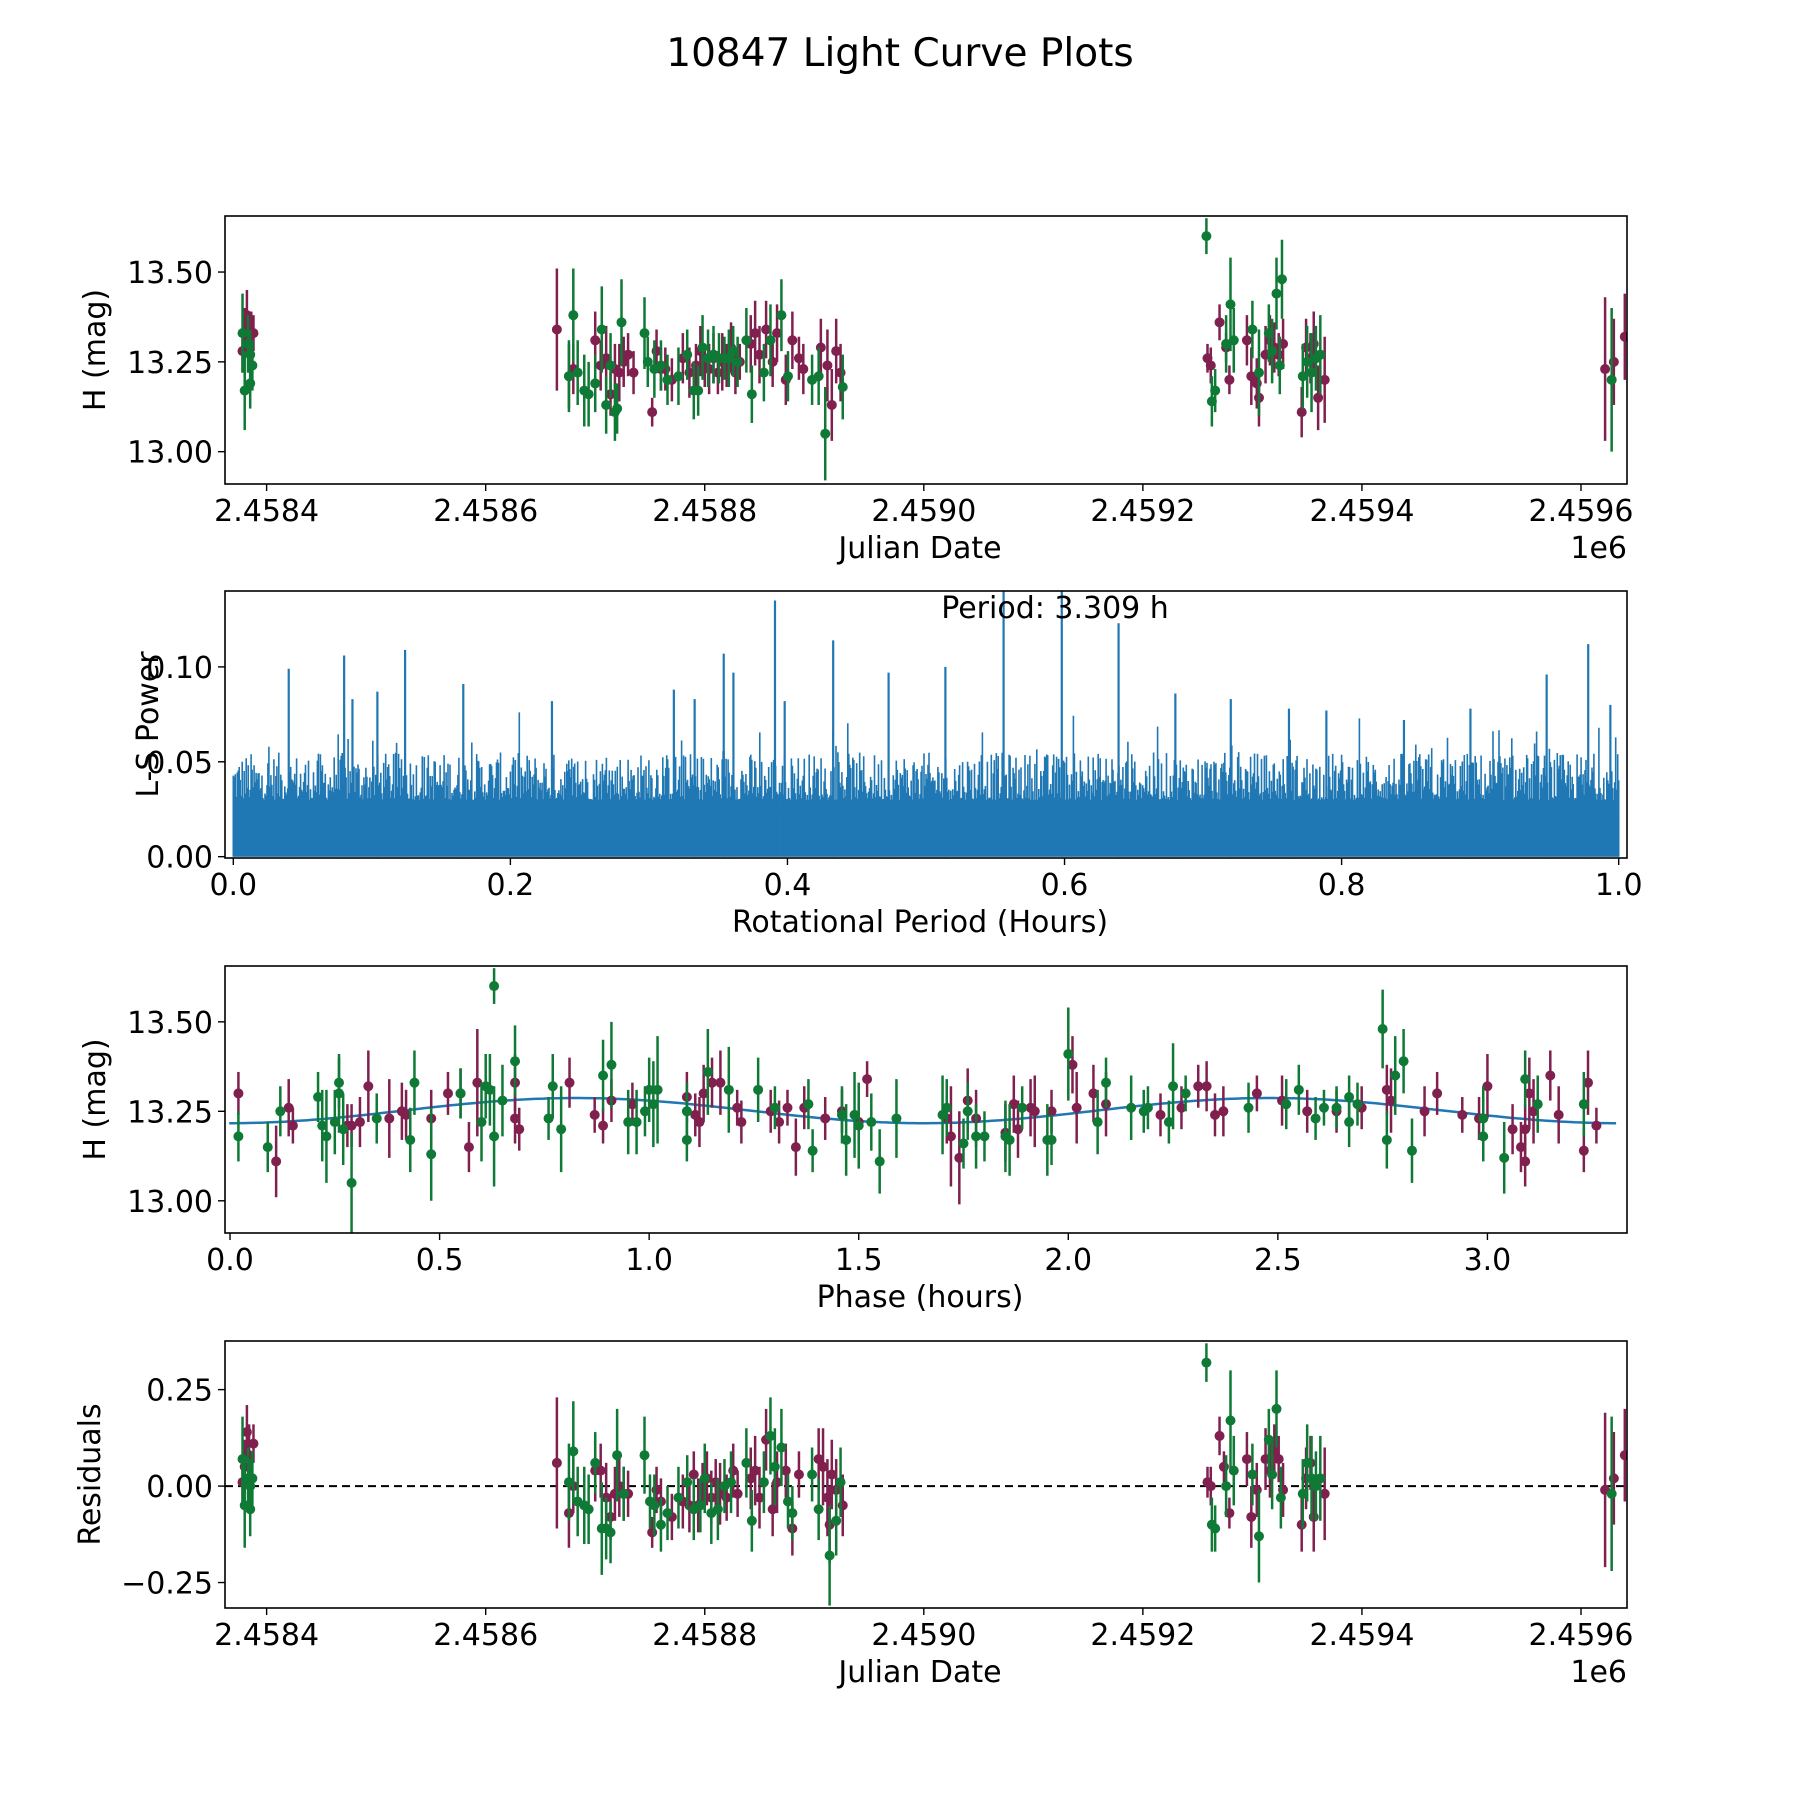 This screenshot has height=1800, width=1800. I want to click on x-tick-label: 1.5, so click(859, 1260).